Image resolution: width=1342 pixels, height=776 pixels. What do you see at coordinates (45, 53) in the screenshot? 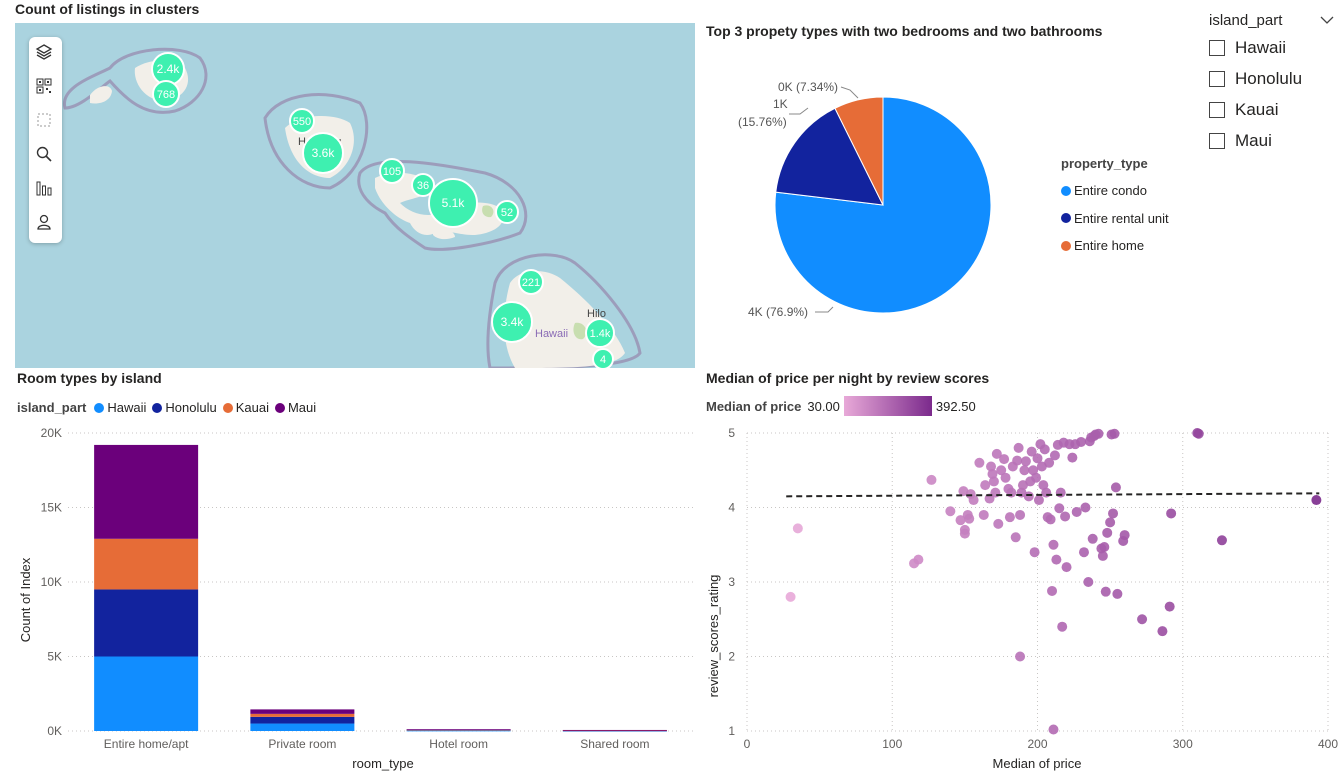
I see `layers-icon` at bounding box center [45, 53].